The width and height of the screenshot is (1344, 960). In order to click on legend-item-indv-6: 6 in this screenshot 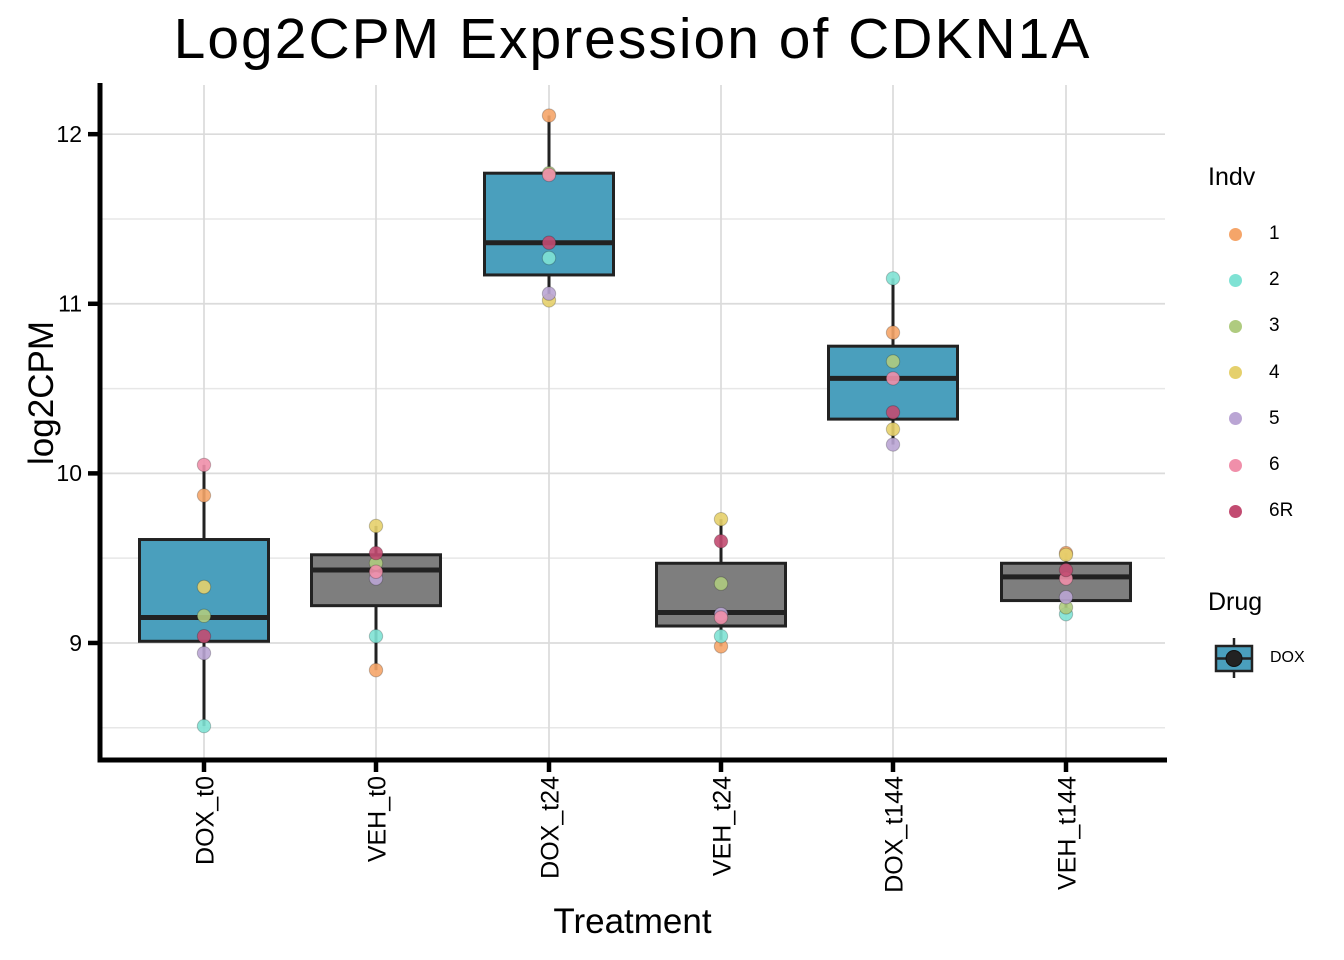, I will do `click(1275, 465)`.